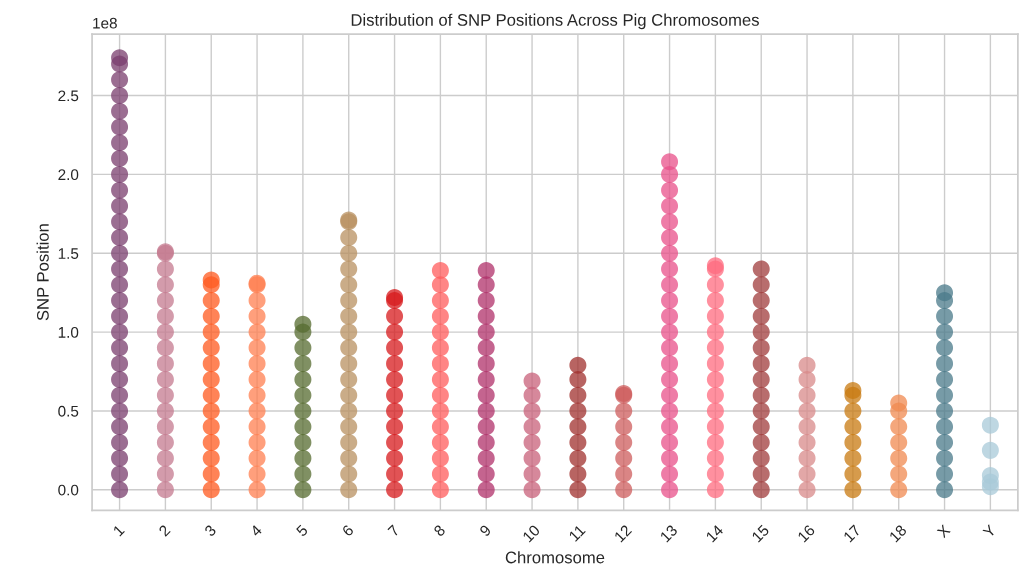 Image resolution: width=1023 pixels, height=567 pixels. I want to click on x-tick-label: 10, so click(531, 533).